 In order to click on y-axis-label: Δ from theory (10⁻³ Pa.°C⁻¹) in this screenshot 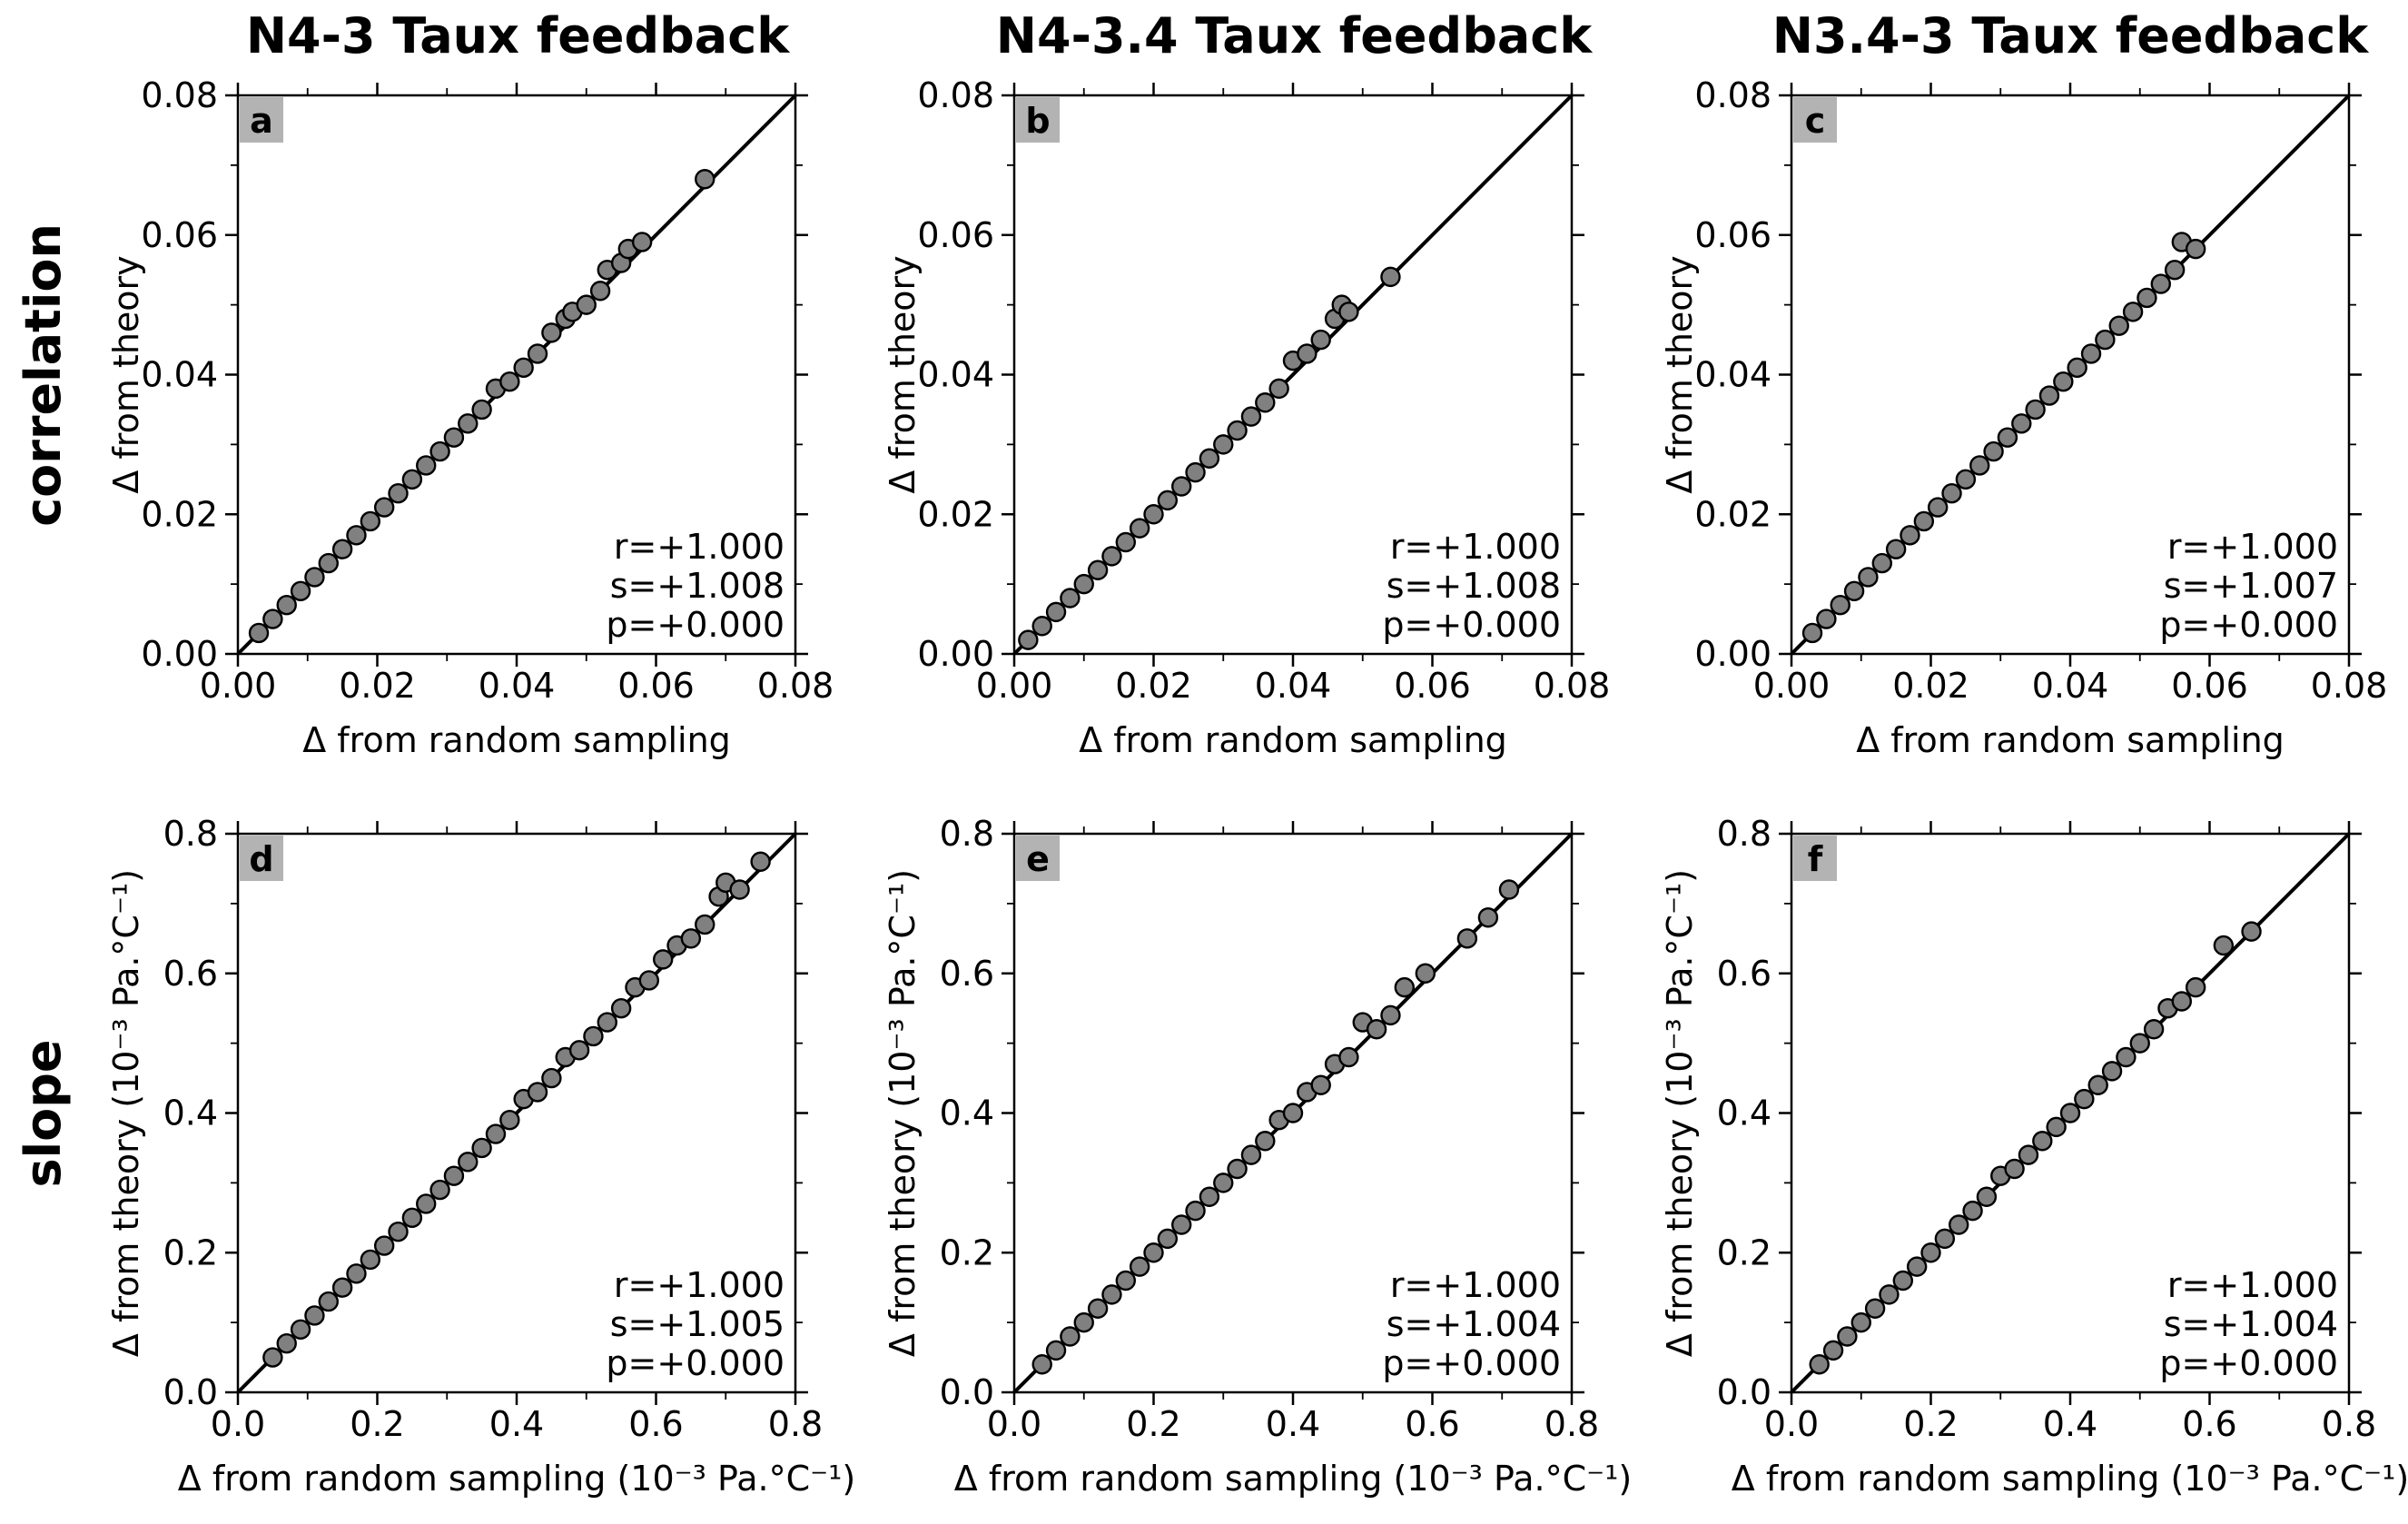, I will do `click(126, 1113)`.